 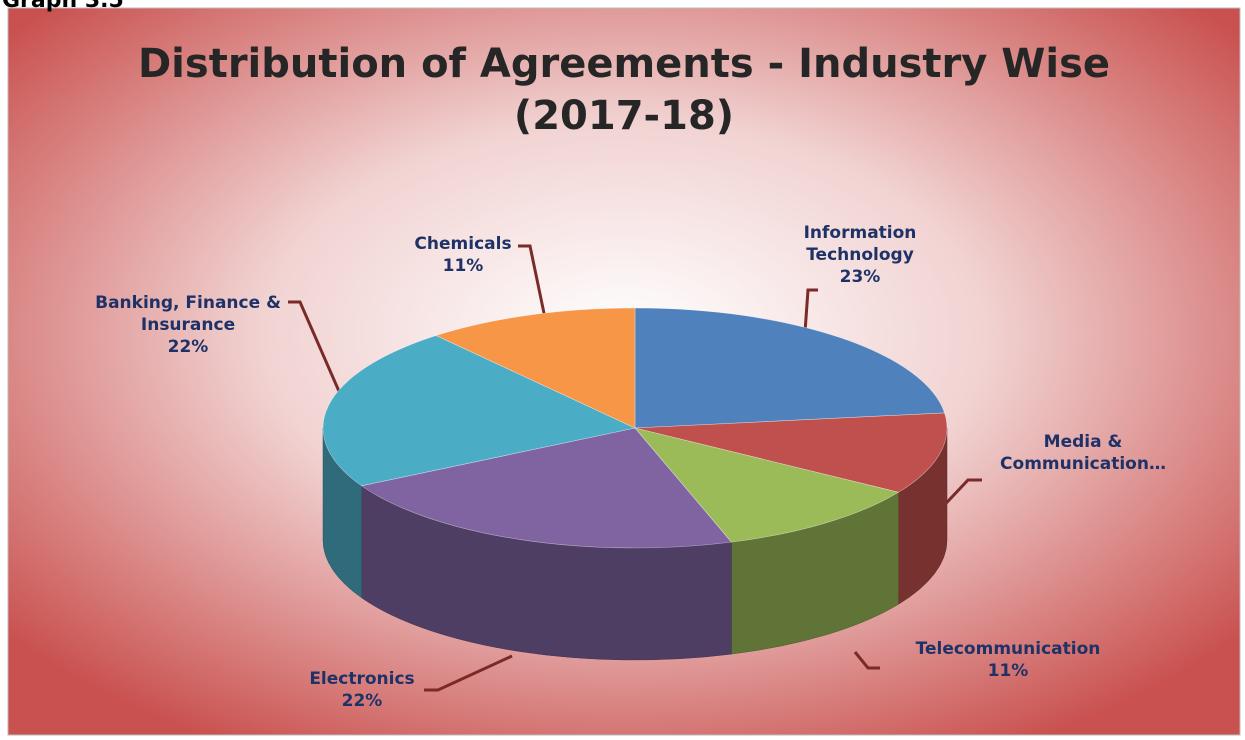 I want to click on data-label: Telecommunication 11%, so click(x=1008, y=660).